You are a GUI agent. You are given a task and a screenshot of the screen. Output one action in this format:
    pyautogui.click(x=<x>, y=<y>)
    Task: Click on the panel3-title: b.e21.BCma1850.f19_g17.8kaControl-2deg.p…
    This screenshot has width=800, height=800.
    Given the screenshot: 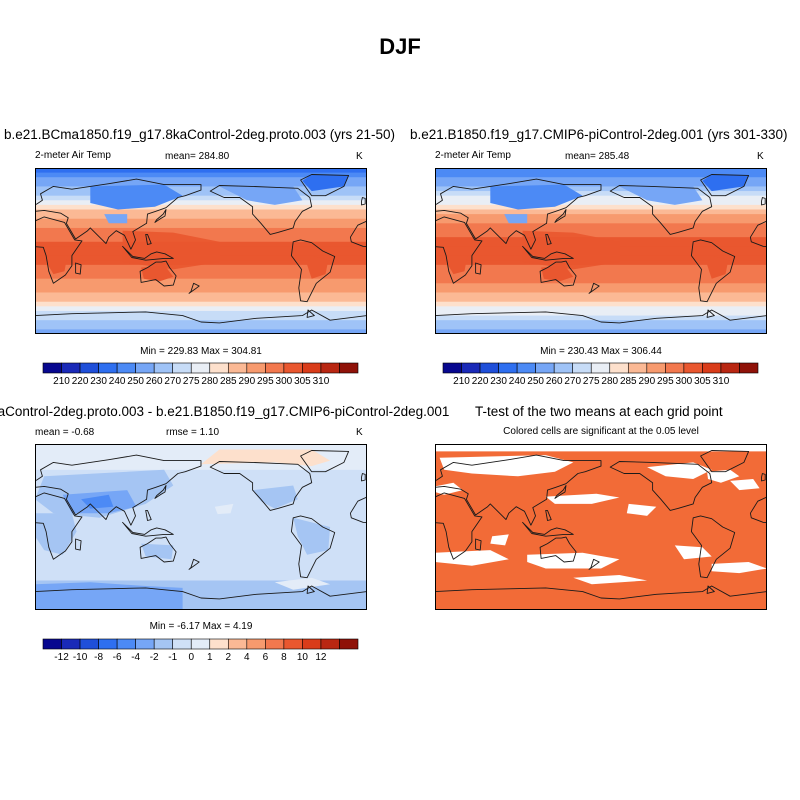 What is the action you would take?
    pyautogui.click(x=225, y=411)
    